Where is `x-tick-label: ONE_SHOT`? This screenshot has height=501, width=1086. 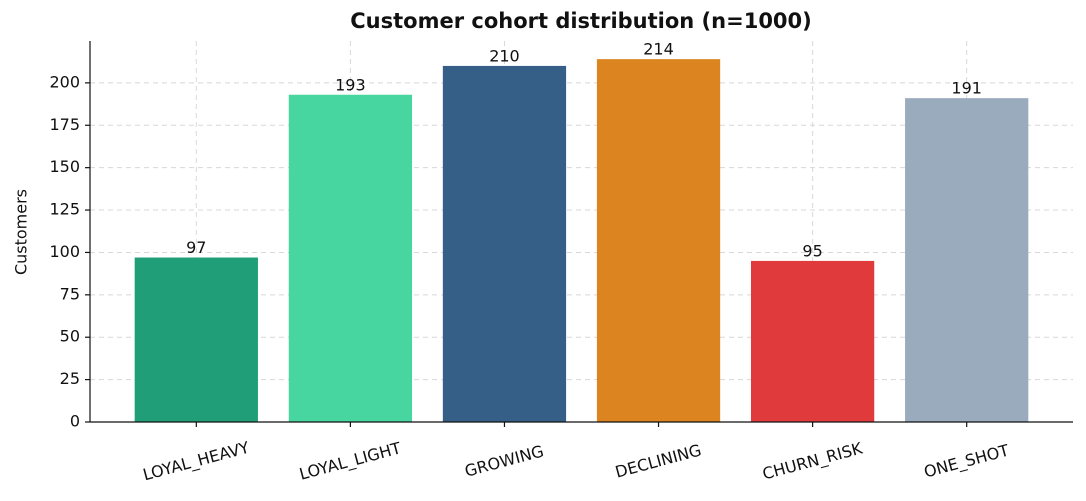
x-tick-label: ONE_SHOT is located at coordinates (967, 462).